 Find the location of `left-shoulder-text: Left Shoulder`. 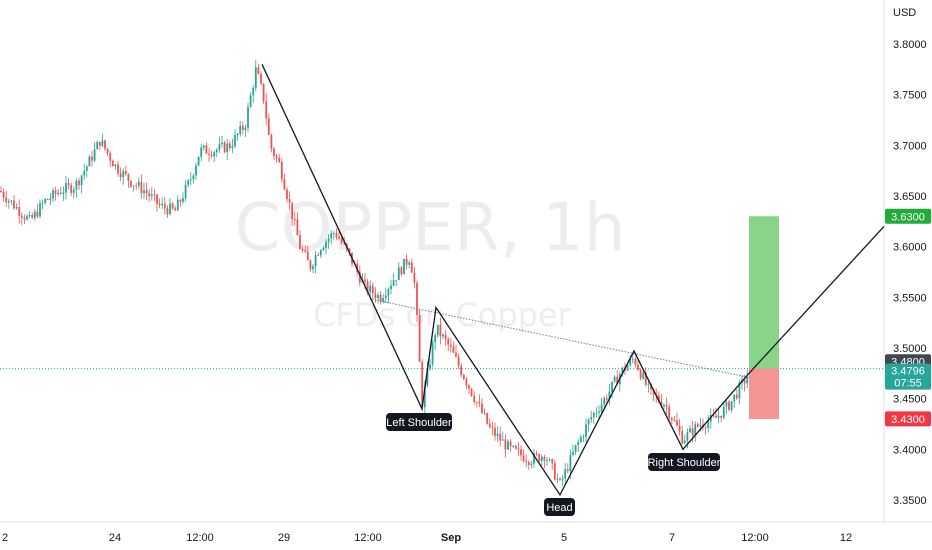

left-shoulder-text: Left Shoulder is located at coordinates (419, 423).